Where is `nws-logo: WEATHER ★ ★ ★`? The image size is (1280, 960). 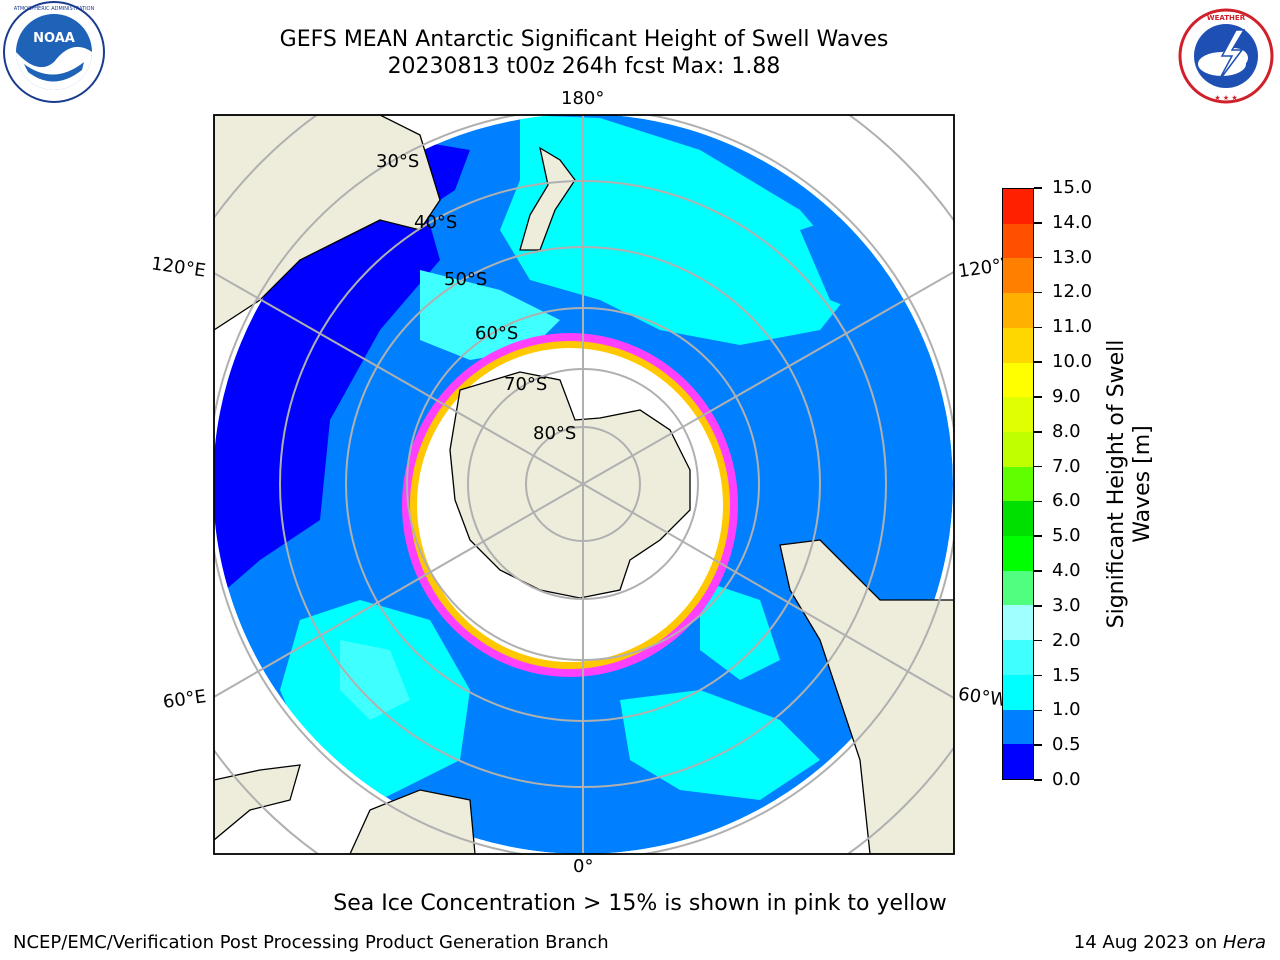 nws-logo: WEATHER ★ ★ ★ is located at coordinates (1226, 56).